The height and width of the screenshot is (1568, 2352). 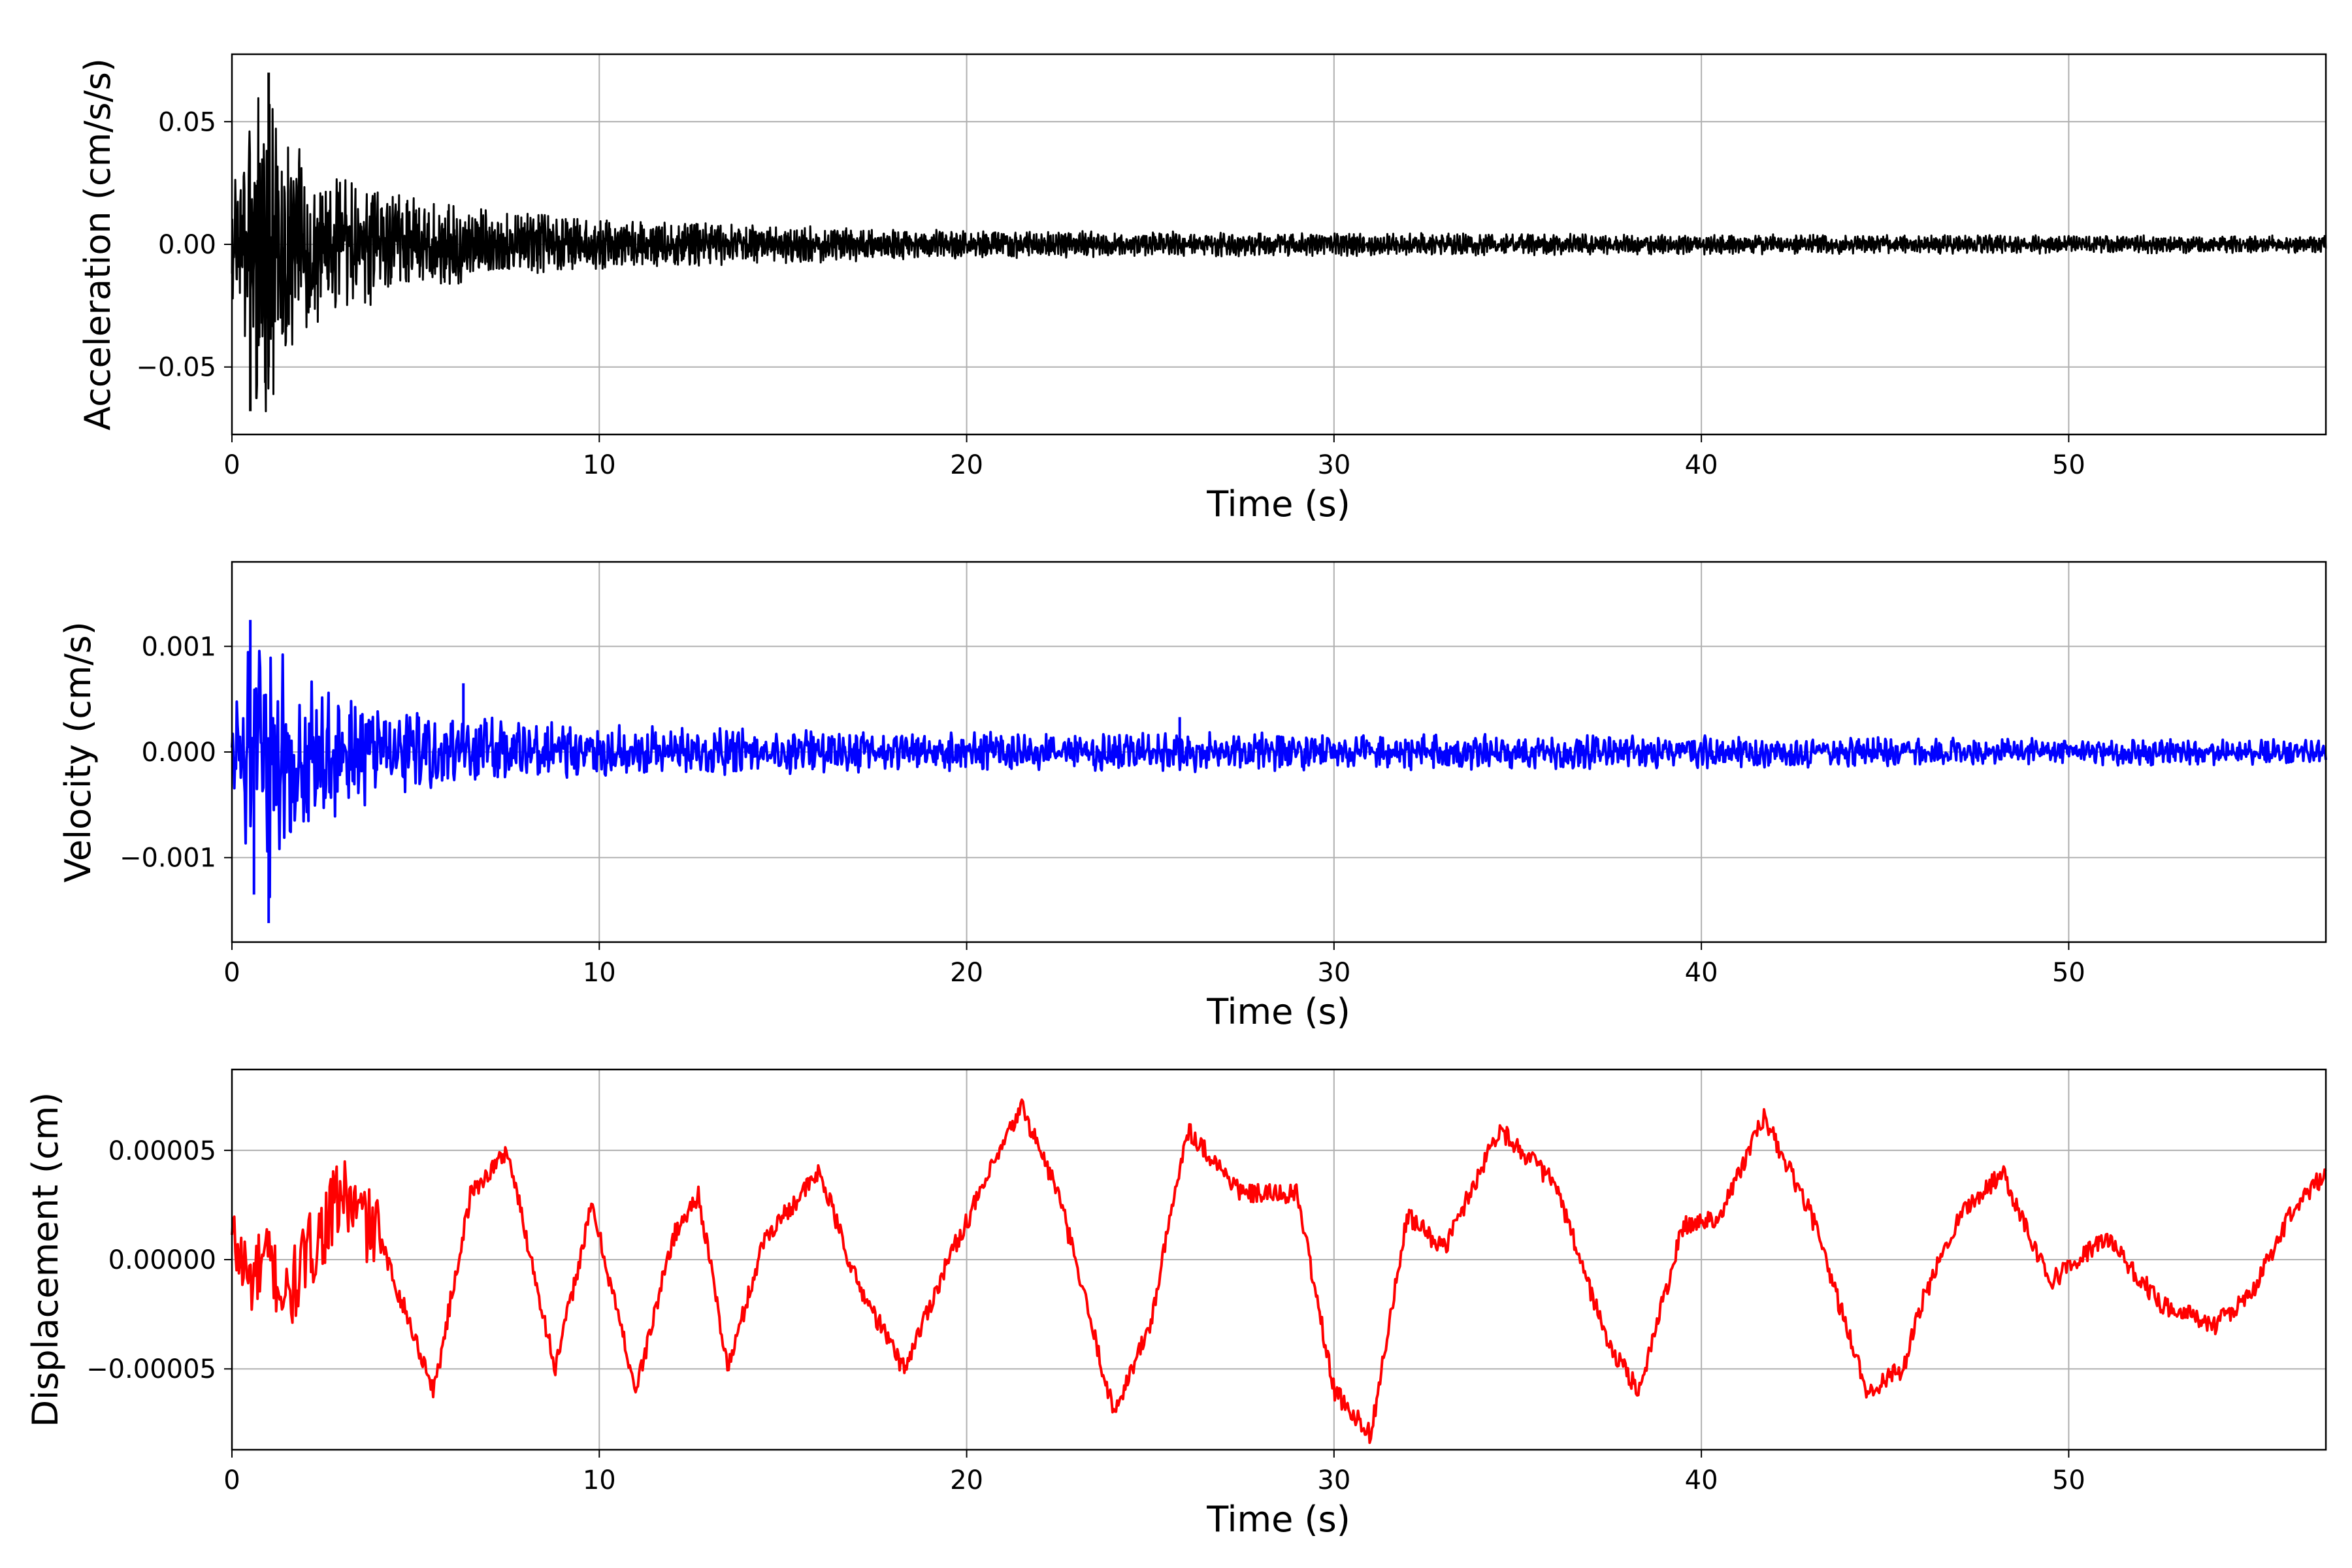 I want to click on acceleration-x-tick-label: 20, so click(x=966, y=465).